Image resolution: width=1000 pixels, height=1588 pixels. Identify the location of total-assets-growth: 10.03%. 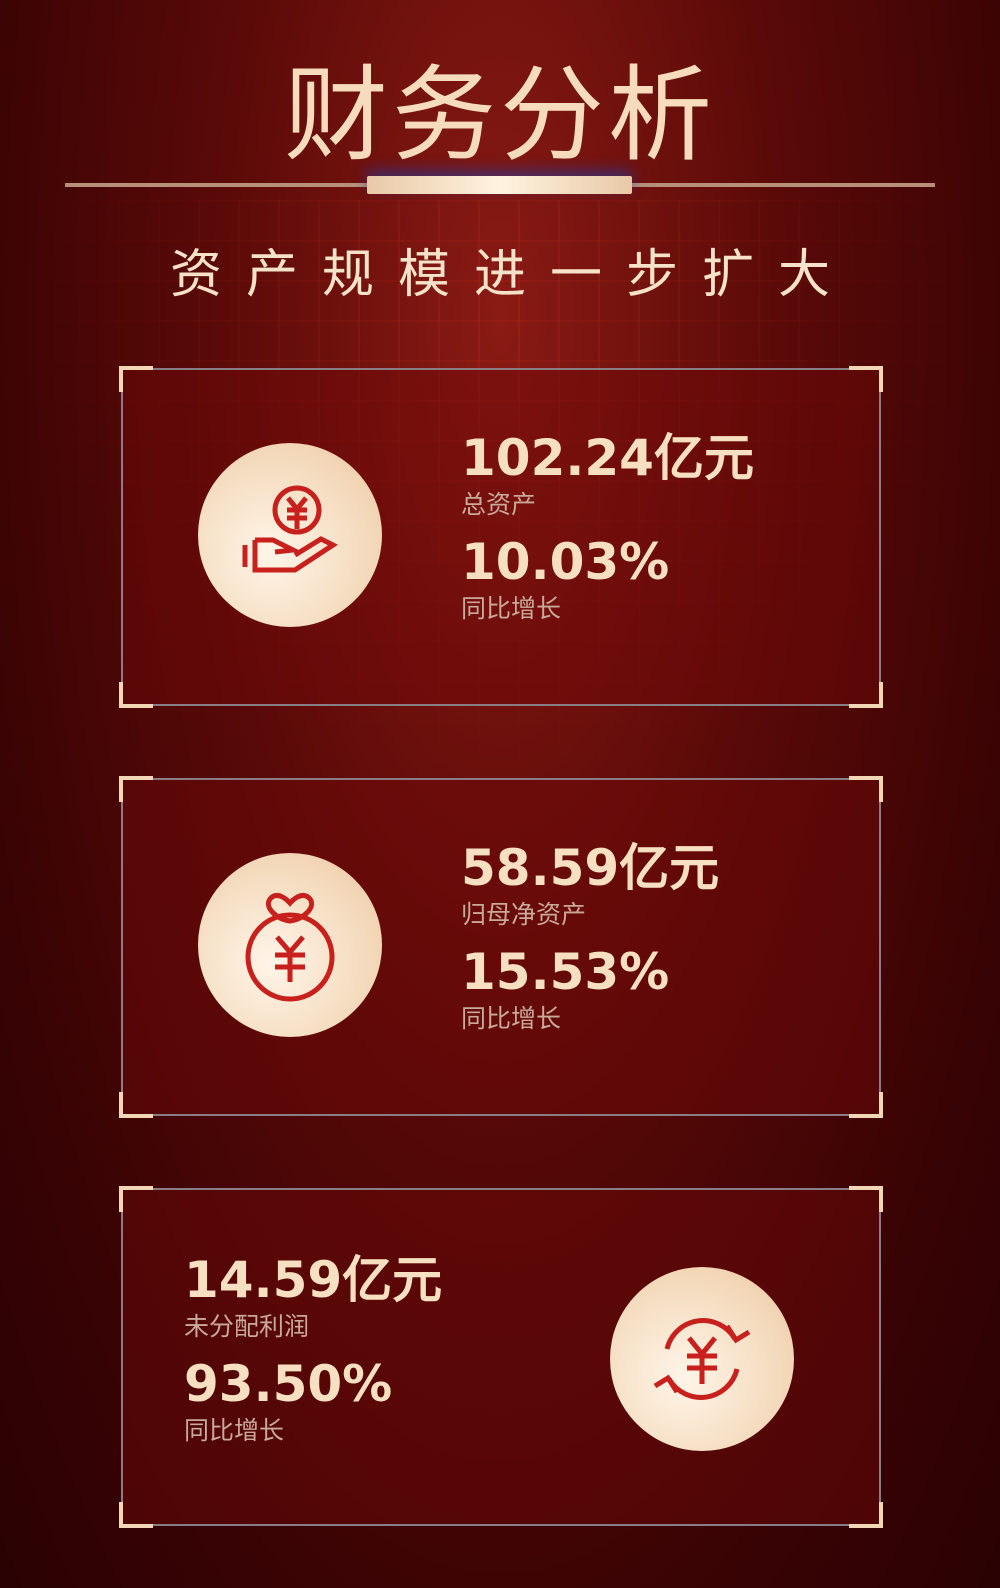
(565, 562).